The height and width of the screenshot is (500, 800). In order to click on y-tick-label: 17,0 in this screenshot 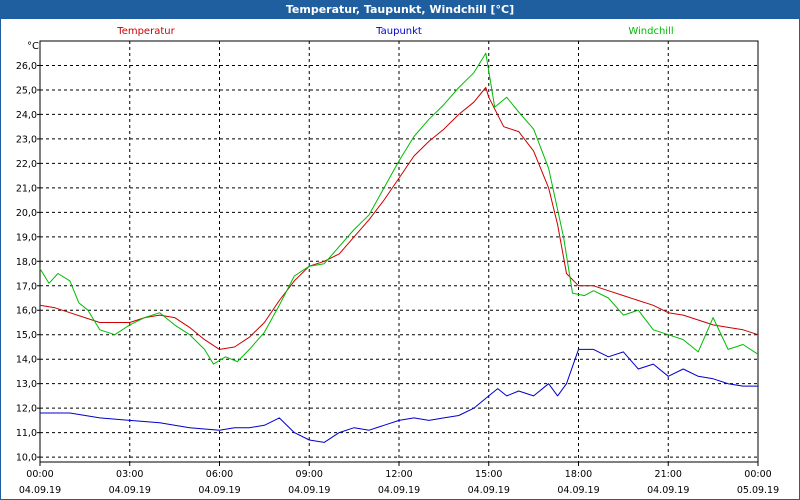, I will do `click(26, 286)`.